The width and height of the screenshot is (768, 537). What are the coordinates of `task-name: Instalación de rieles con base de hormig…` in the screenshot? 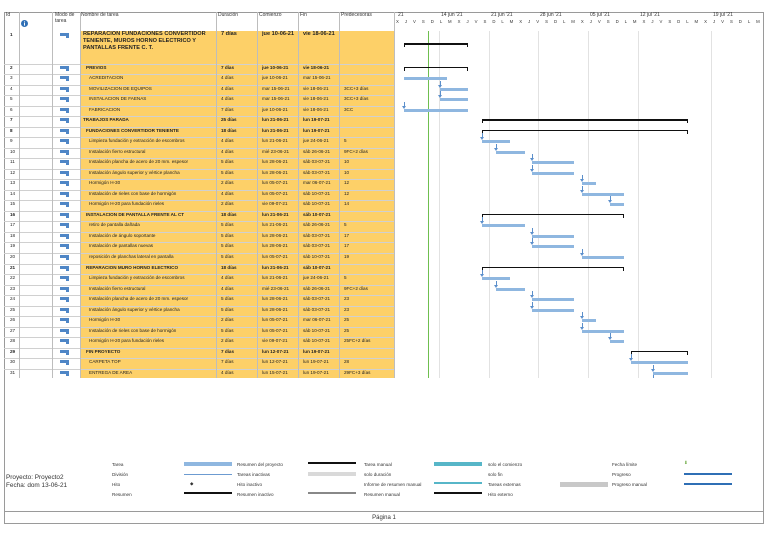 It's located at (133, 193).